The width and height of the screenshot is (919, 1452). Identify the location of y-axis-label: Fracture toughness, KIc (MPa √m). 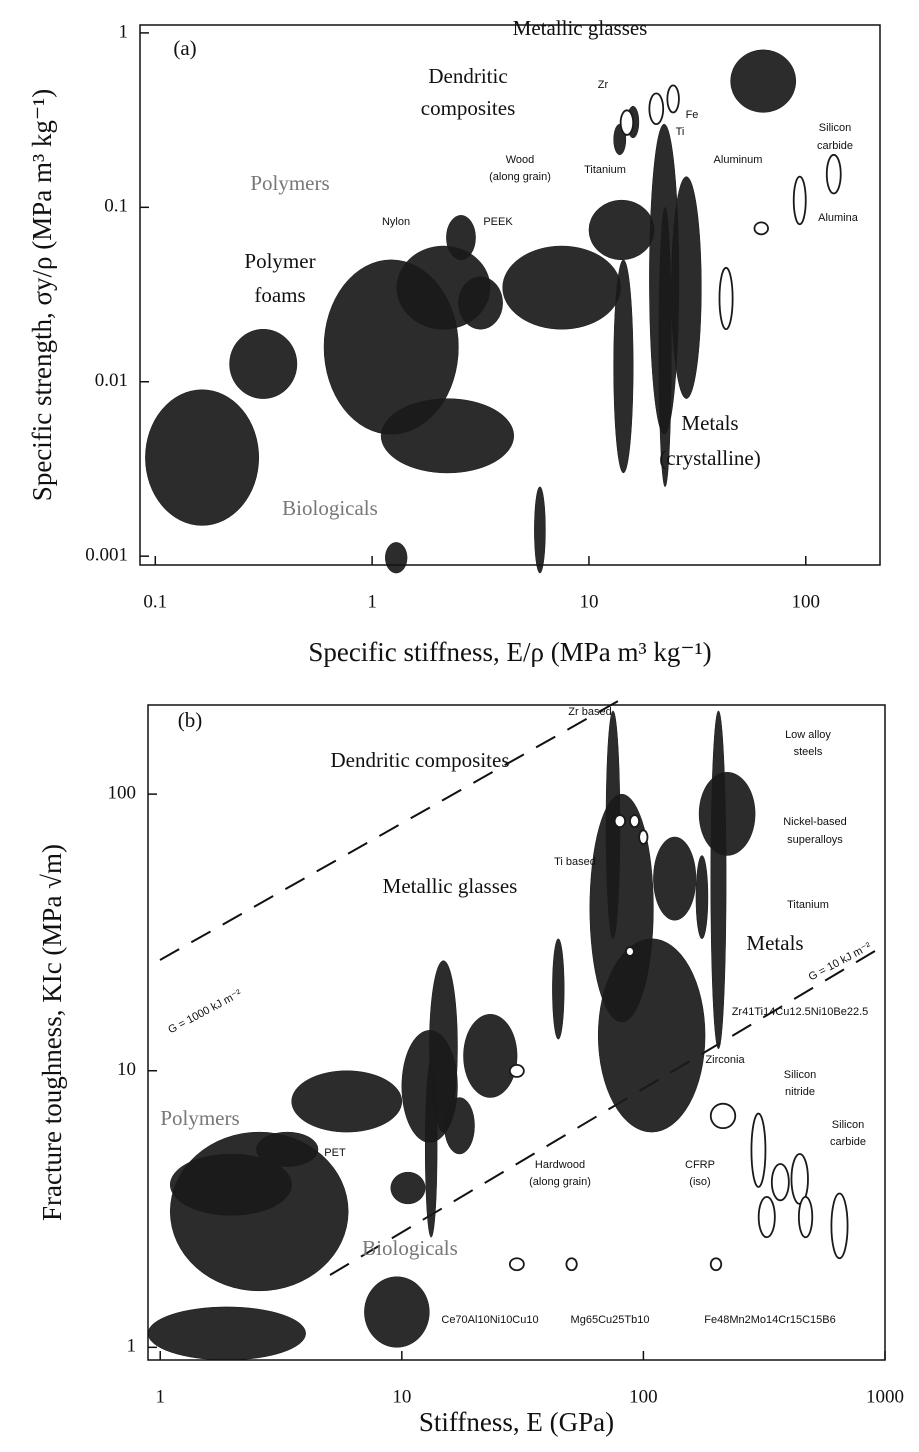
(52, 1032).